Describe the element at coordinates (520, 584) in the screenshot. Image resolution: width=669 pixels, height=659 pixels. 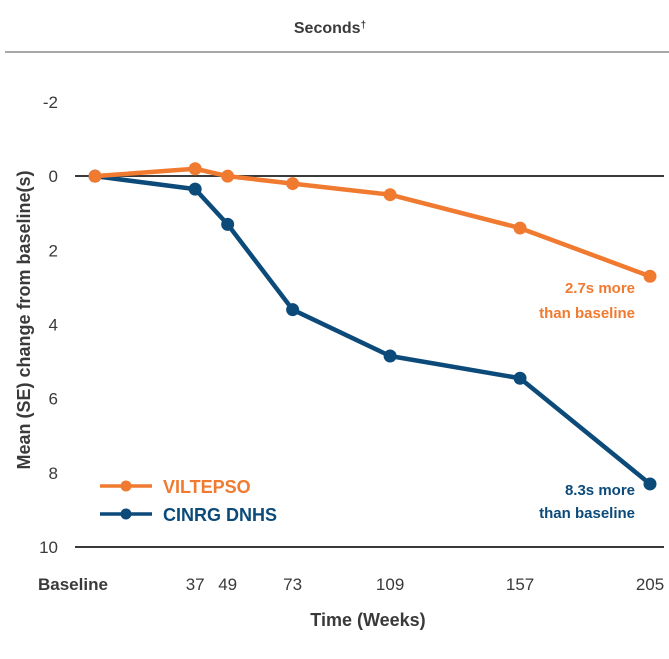
I see `x-tick-label: 157` at that location.